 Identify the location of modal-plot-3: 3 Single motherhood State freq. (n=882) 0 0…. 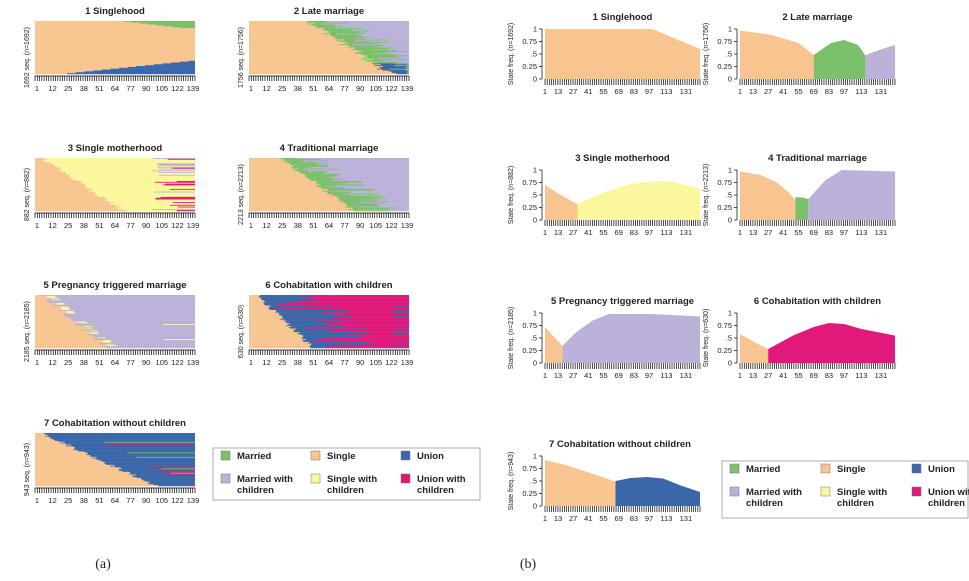
(604, 195).